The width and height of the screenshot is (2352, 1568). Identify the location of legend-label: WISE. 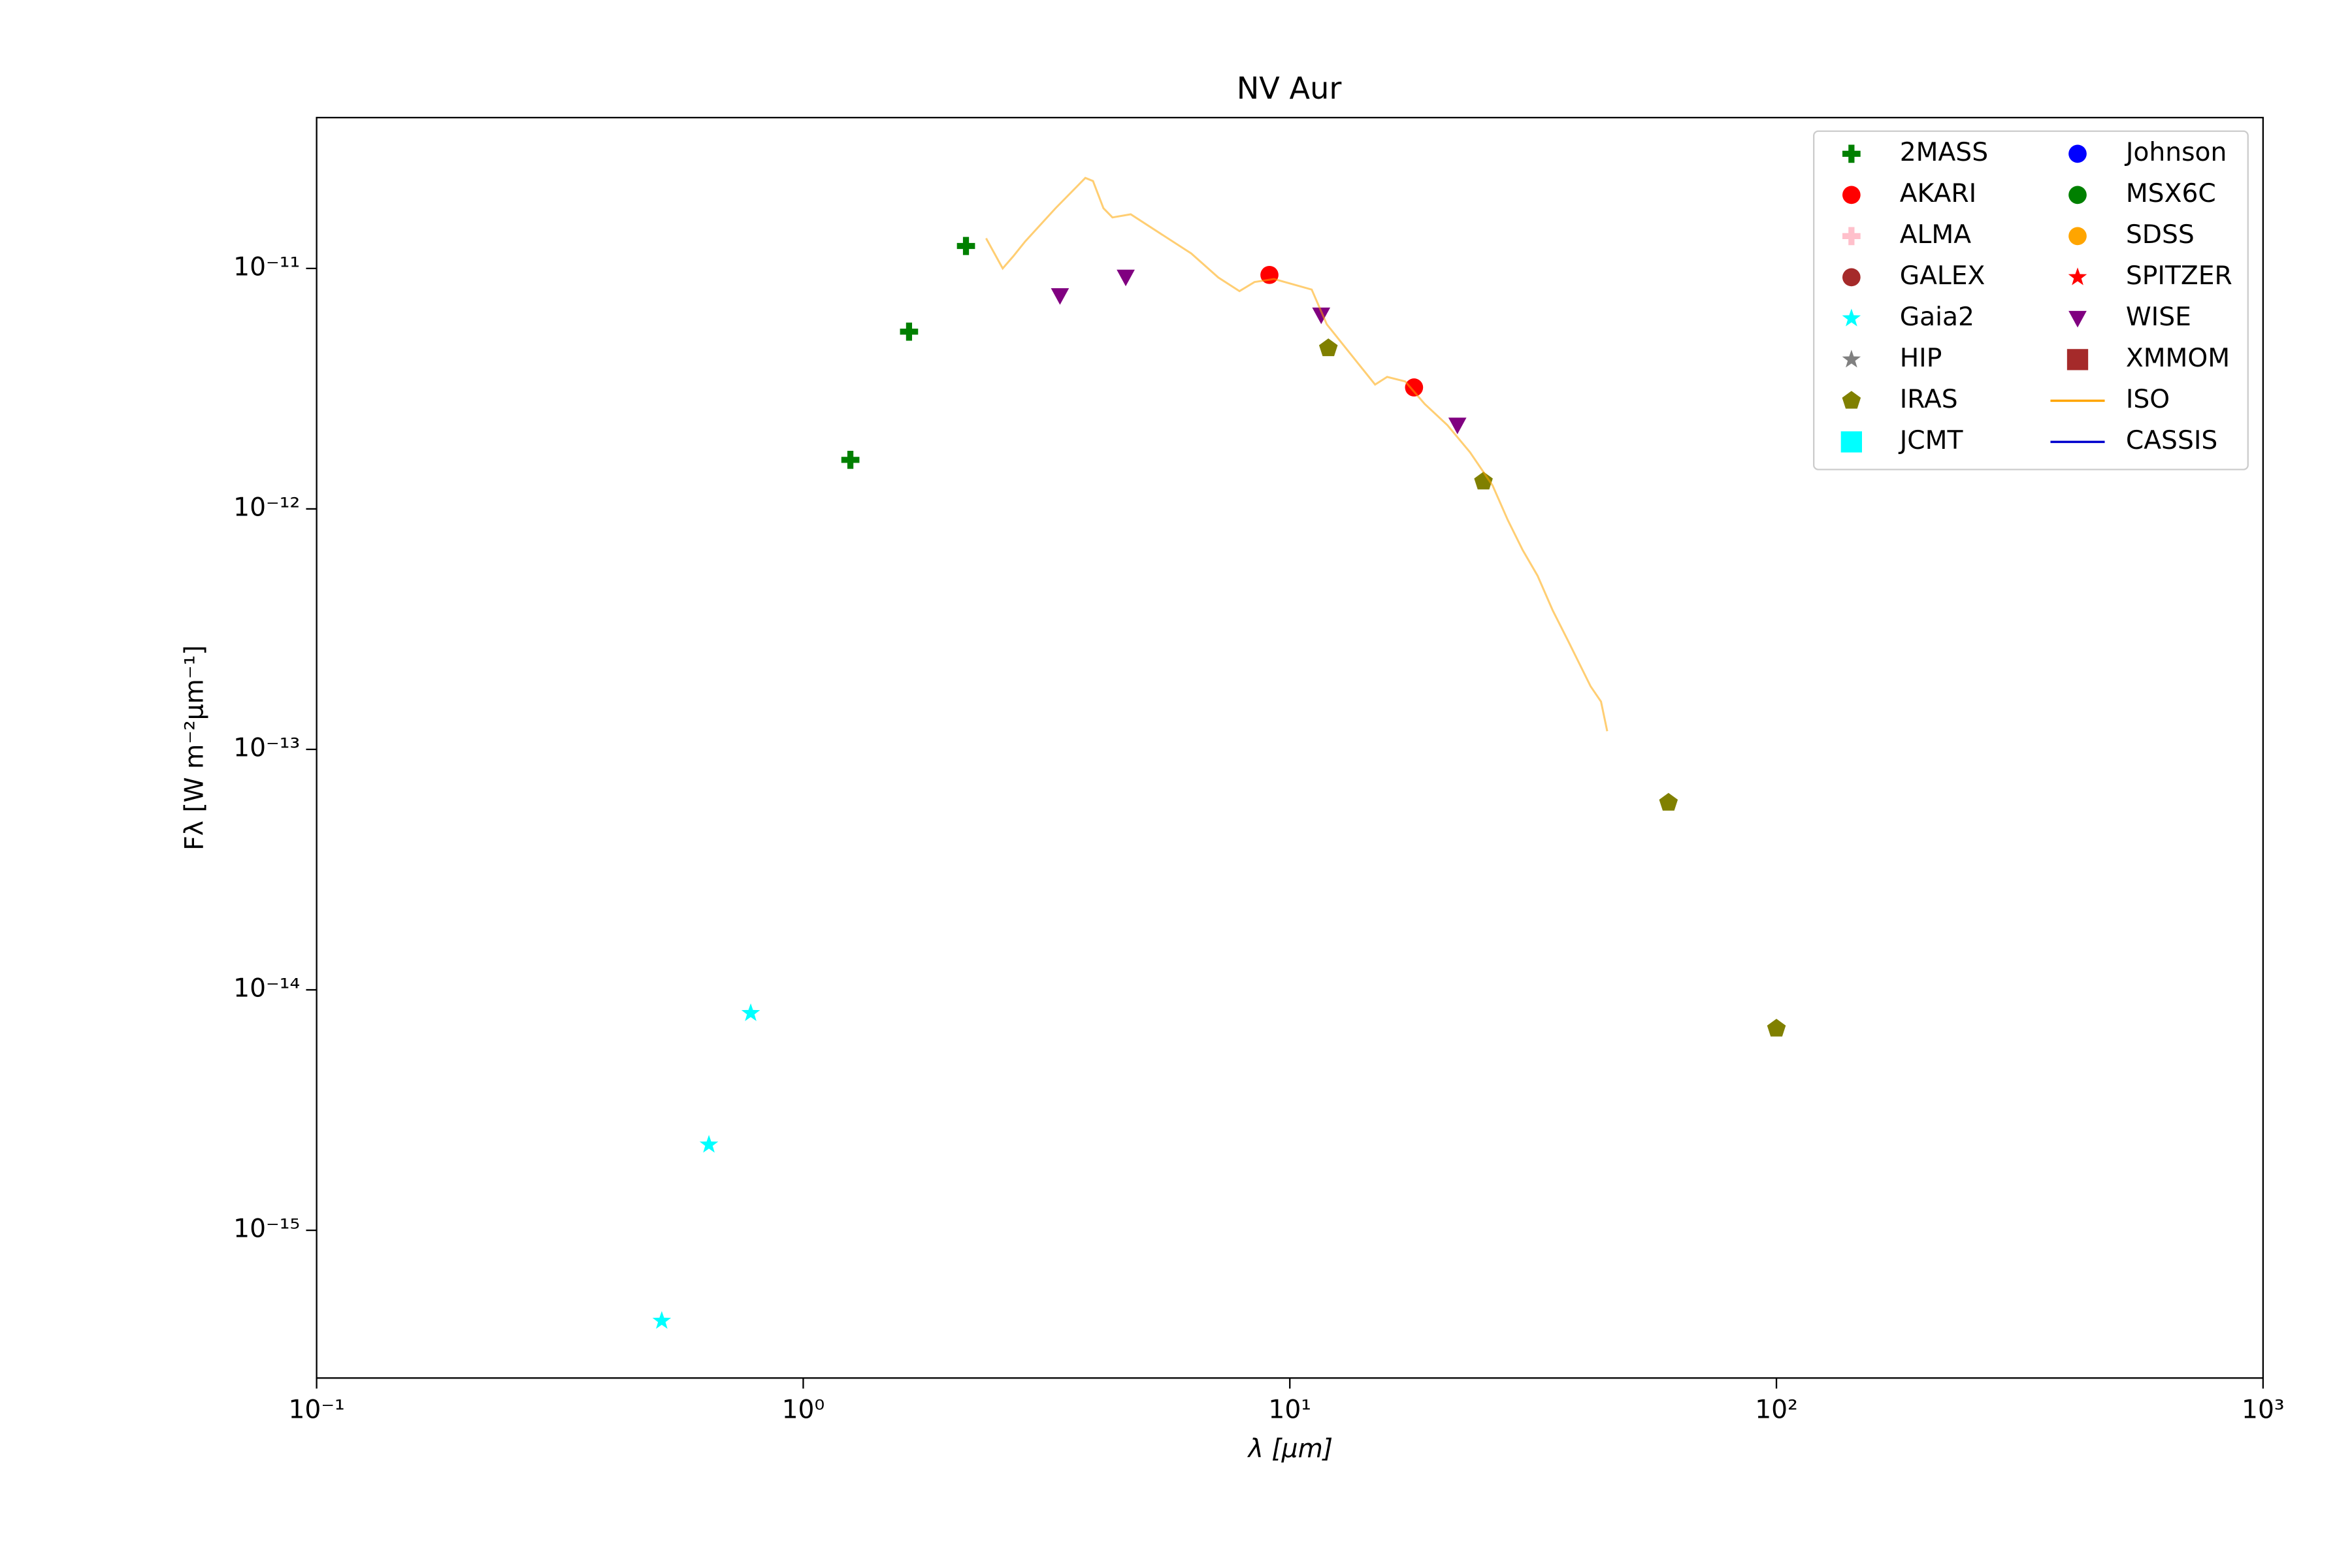
(2158, 317).